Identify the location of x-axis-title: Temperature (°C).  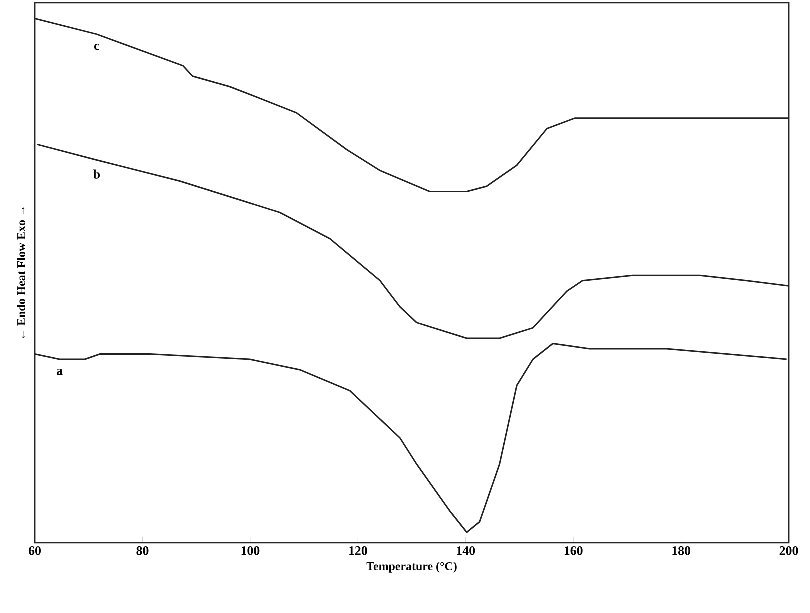
(411, 567).